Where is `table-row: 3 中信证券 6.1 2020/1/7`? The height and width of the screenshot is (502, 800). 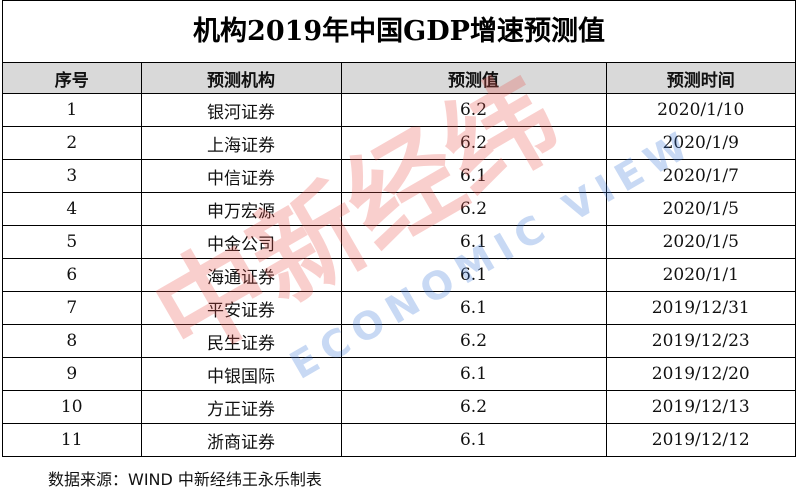
table-row: 3 中信证券 6.1 2020/1/7 is located at coordinates (399, 176).